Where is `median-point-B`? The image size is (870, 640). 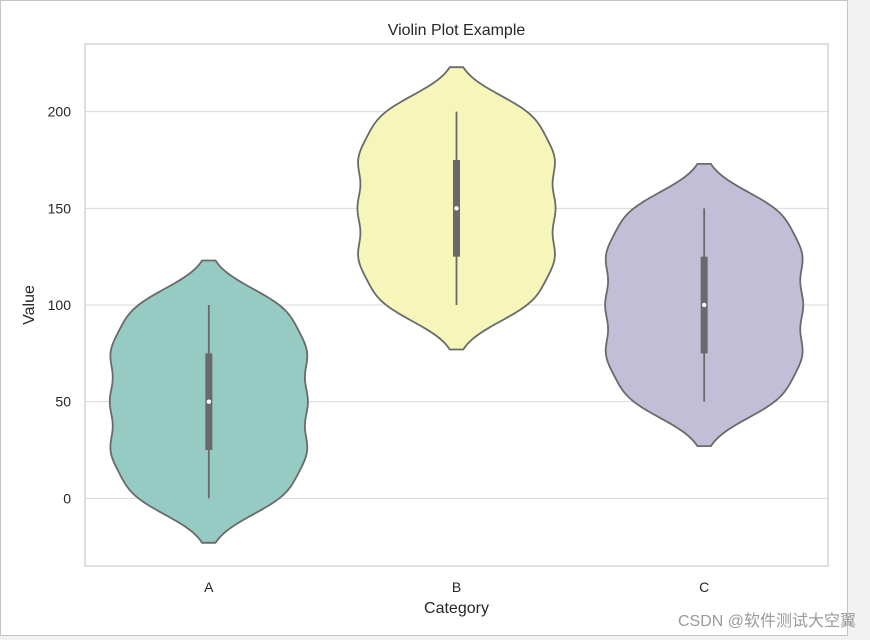 median-point-B is located at coordinates (456, 208).